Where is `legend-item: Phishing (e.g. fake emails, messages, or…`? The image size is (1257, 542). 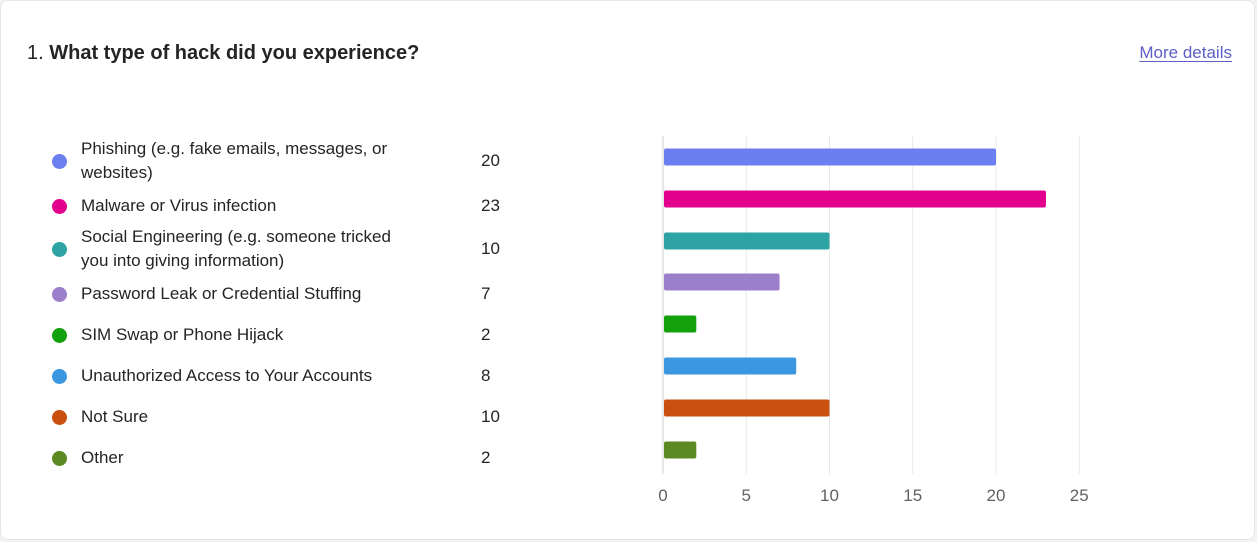 legend-item: Phishing (e.g. fake emails, messages, or… is located at coordinates (281, 161).